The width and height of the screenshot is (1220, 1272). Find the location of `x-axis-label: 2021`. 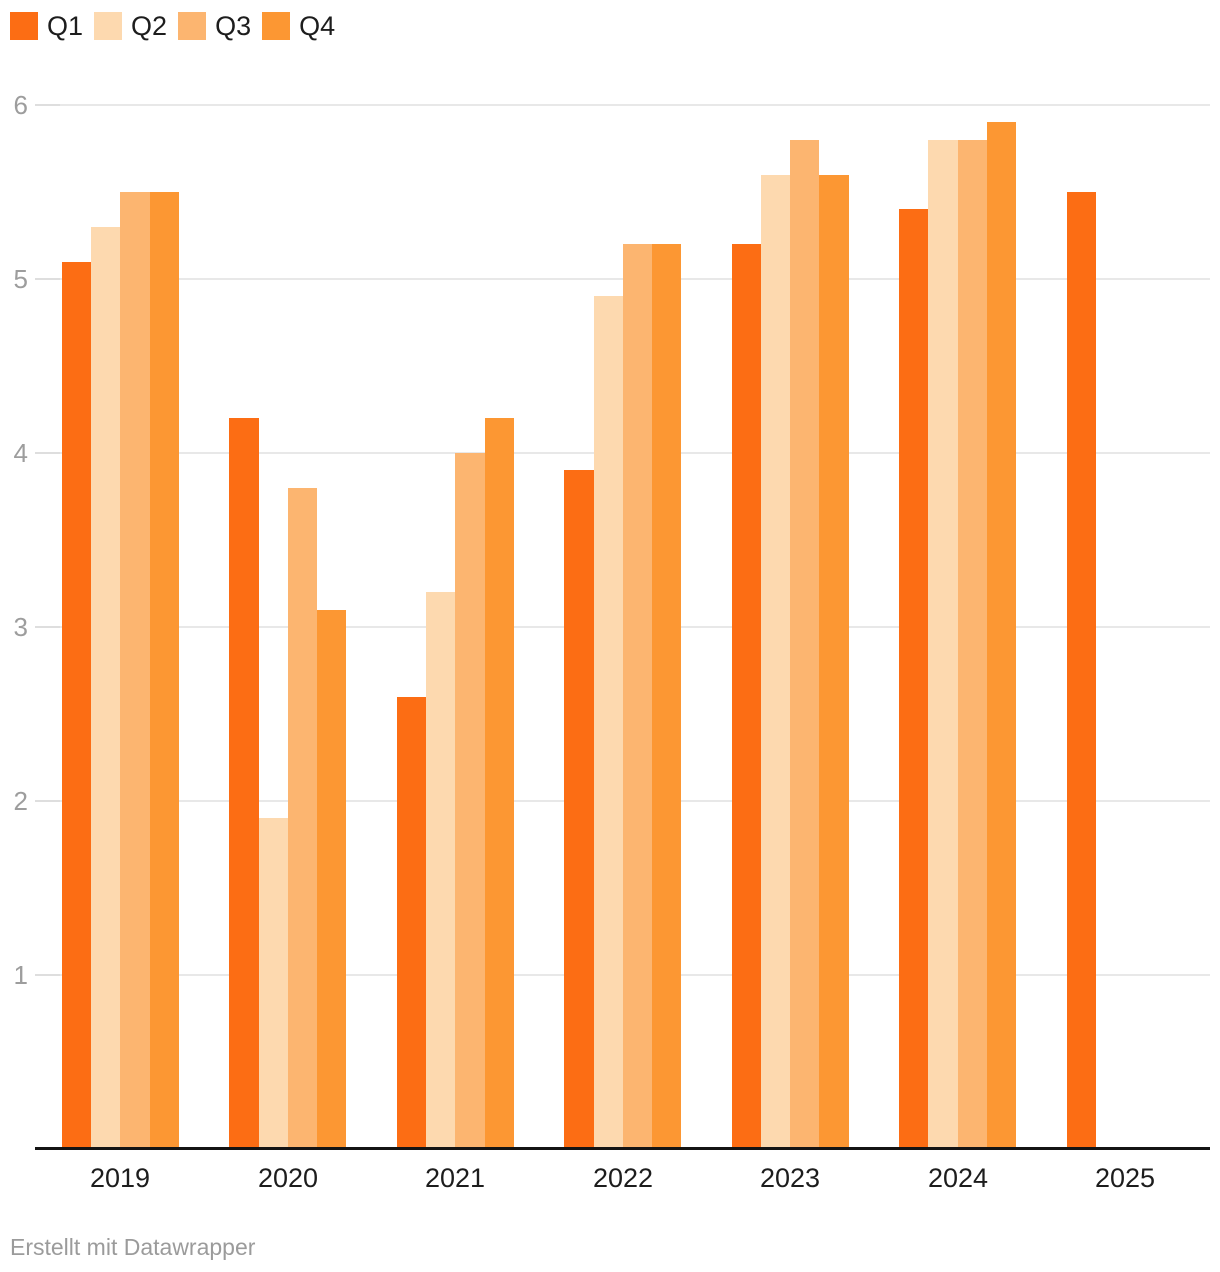

x-axis-label: 2021 is located at coordinates (455, 1178).